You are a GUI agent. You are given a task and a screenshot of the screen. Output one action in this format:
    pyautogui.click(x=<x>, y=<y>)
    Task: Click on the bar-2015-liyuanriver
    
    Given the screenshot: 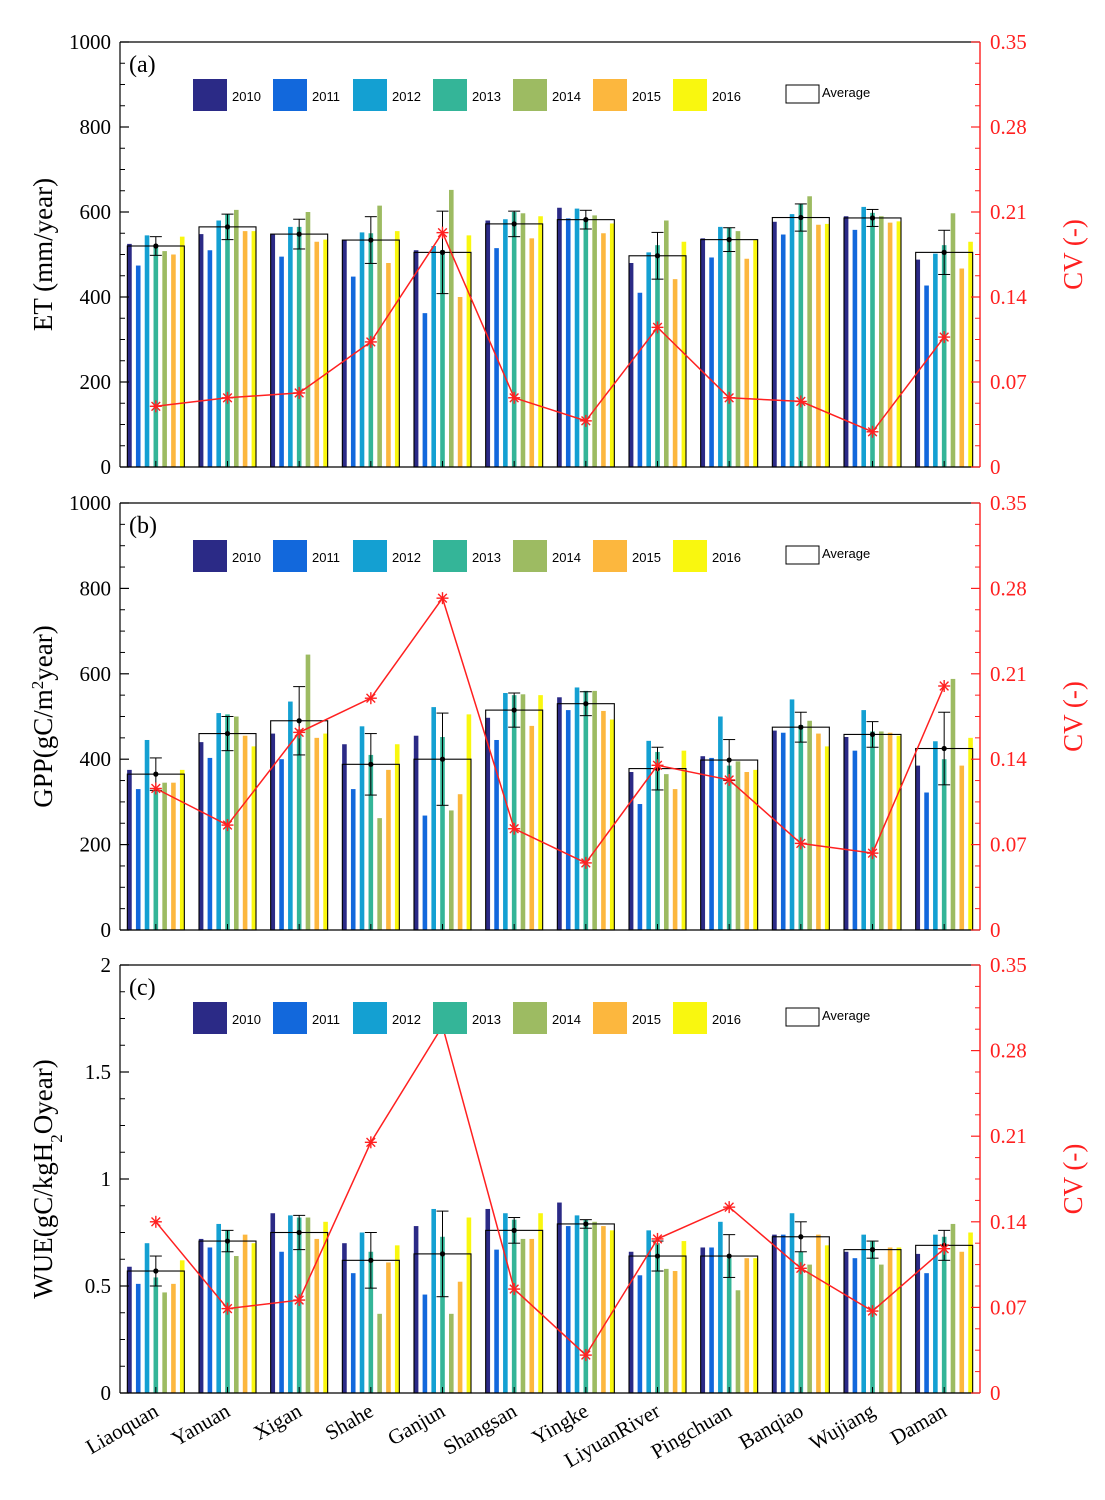 What is the action you would take?
    pyautogui.click(x=675, y=373)
    